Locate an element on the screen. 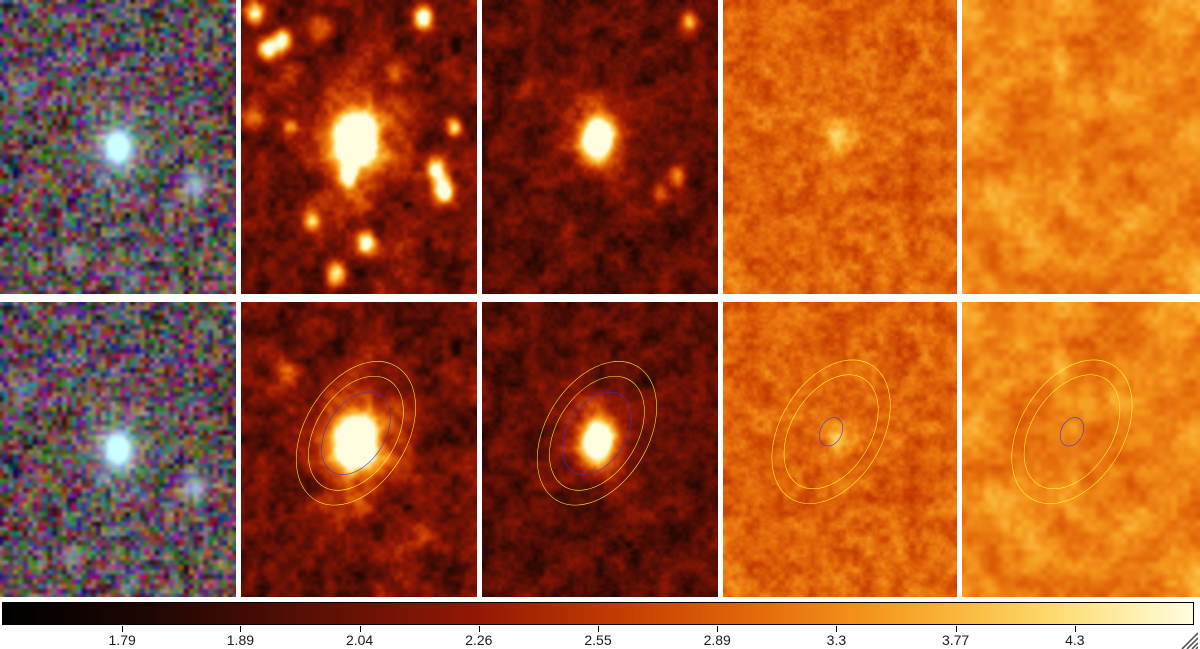 Image resolution: width=1200 pixels, height=649 pixels. colorbar-tick-label: 1.79 is located at coordinates (122, 640).